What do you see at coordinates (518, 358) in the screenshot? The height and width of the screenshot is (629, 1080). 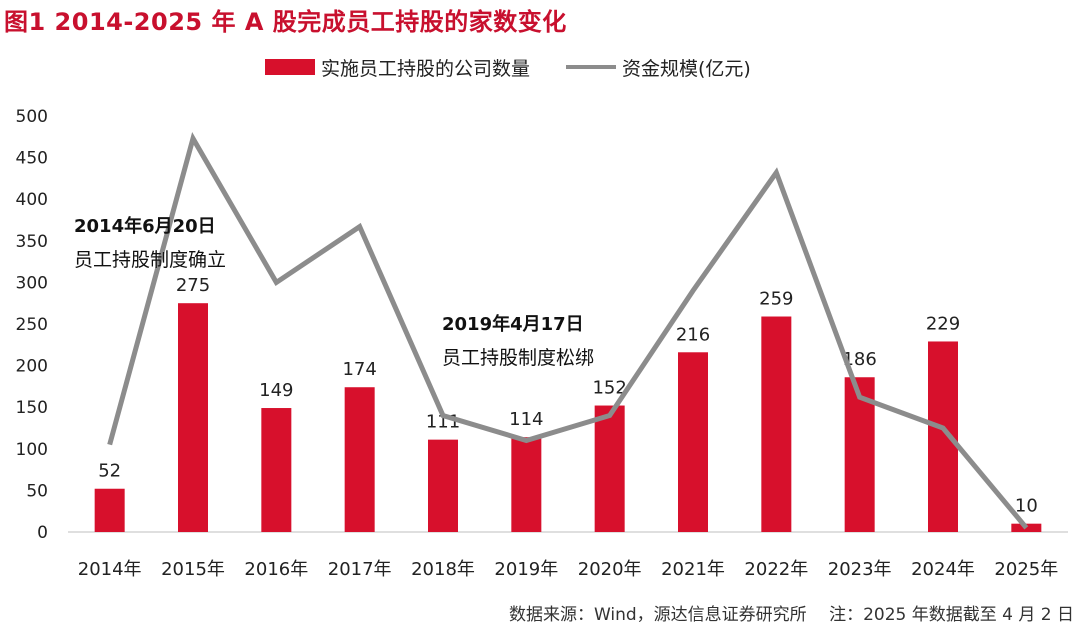 I see `annotation-text: 员工持股制度松绑` at bounding box center [518, 358].